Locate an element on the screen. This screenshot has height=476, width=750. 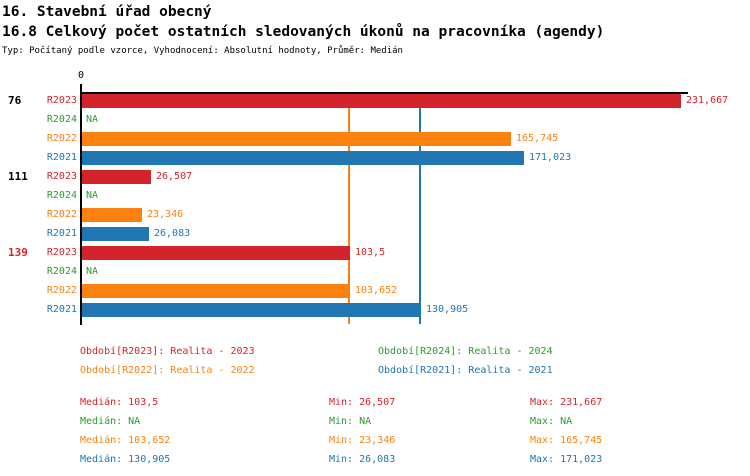
legend-item-r2021: Období[R2021]: Realita - 2021 is located at coordinates (465, 370).